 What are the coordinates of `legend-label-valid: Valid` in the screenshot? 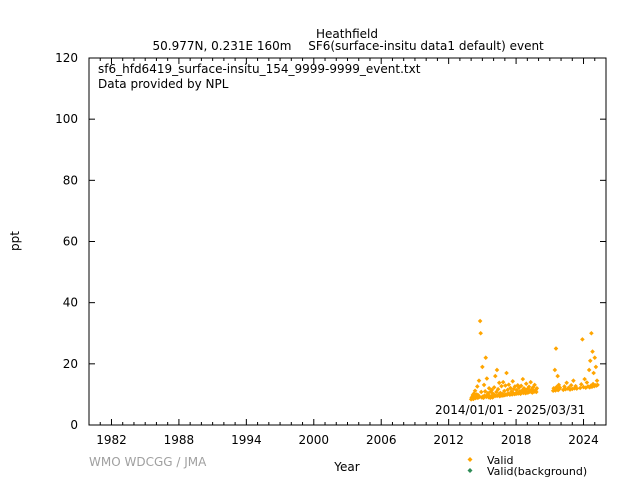 It's located at (500, 460).